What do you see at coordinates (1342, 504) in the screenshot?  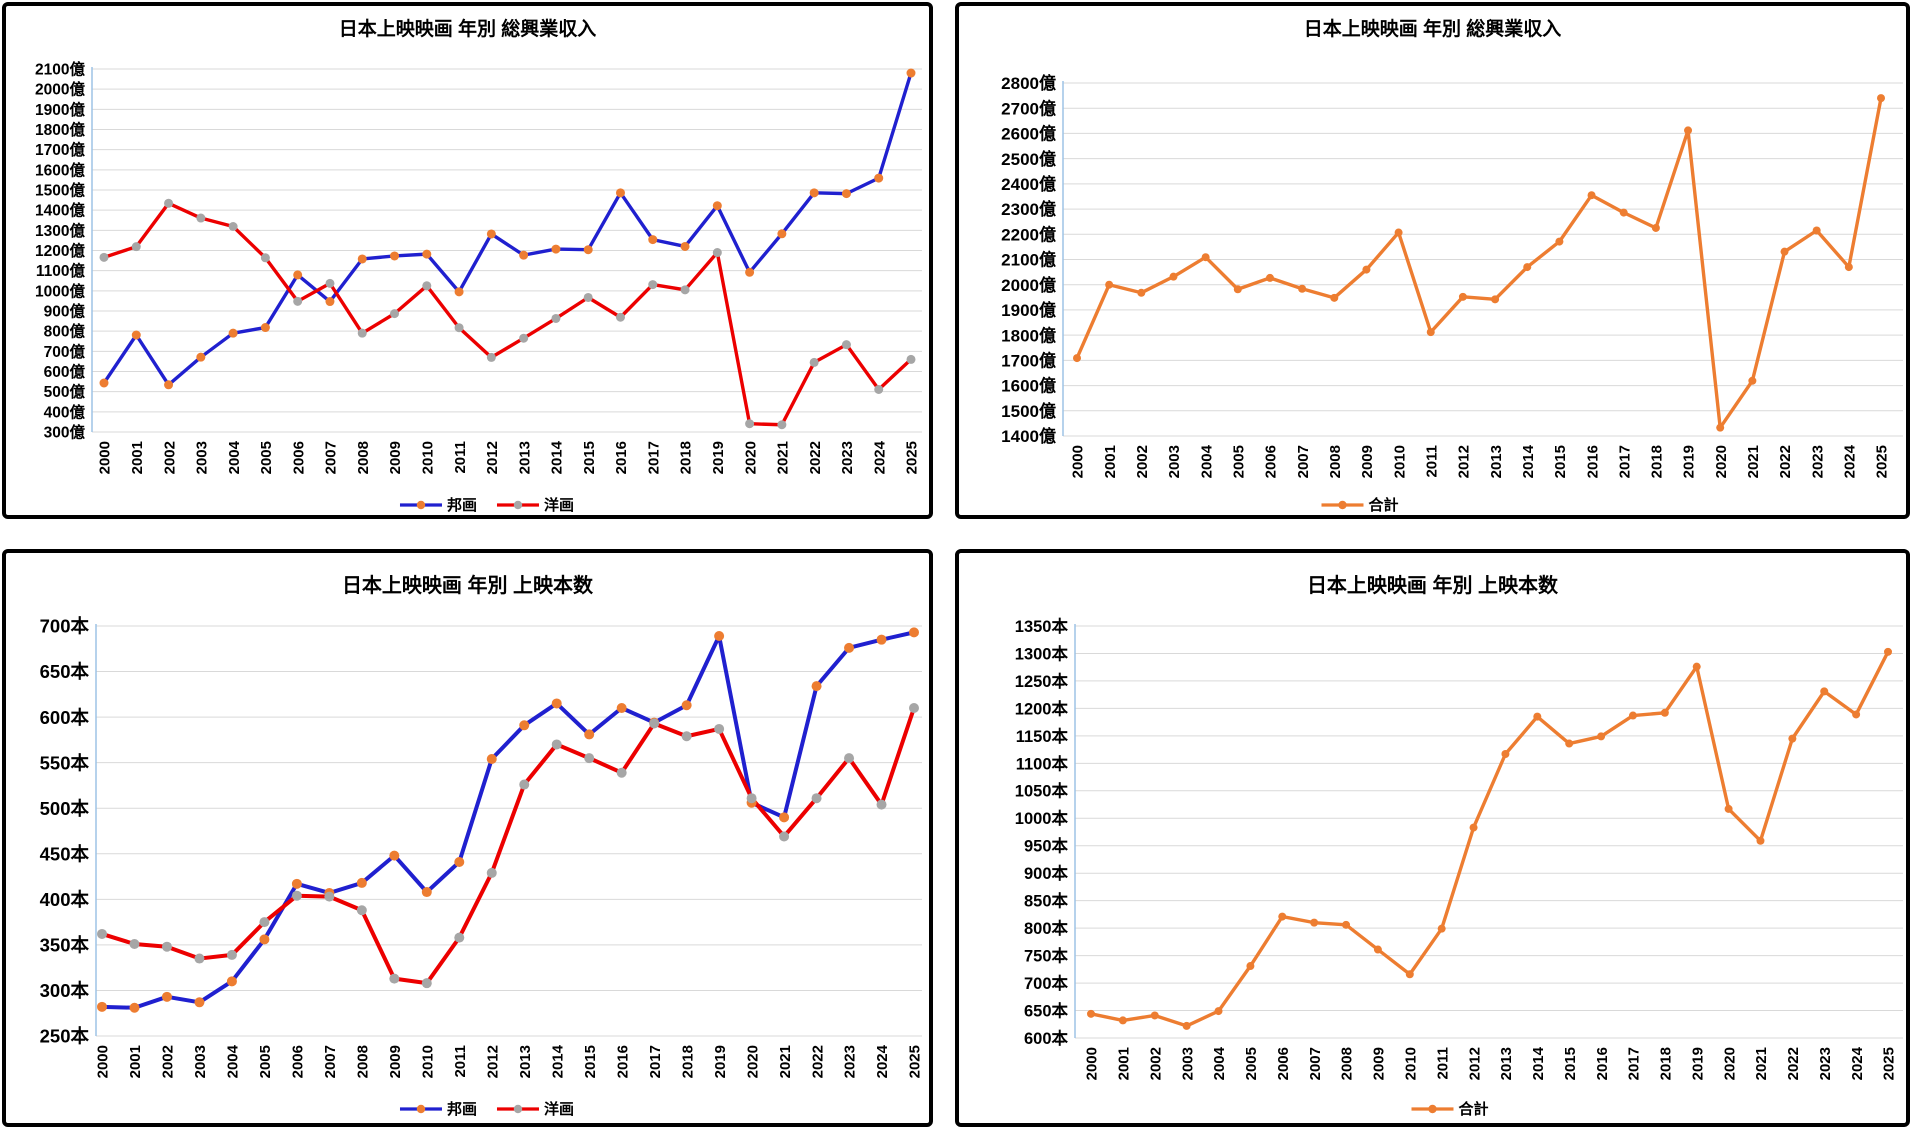 I see `legend-line-marker-total` at bounding box center [1342, 504].